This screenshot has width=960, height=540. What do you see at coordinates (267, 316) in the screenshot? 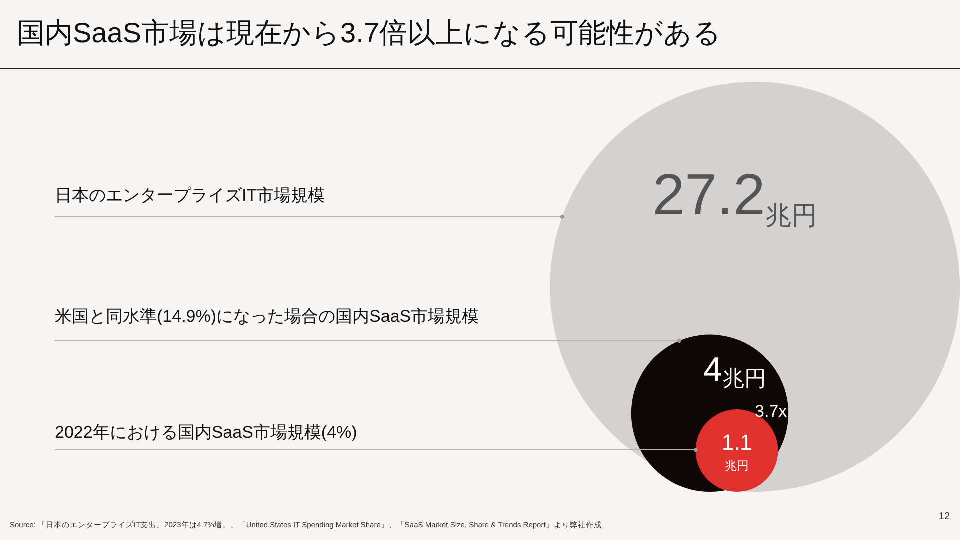
I see `category-label: 米国と同水準(14.9%)になった場合の国内SaaS市場規模` at bounding box center [267, 316].